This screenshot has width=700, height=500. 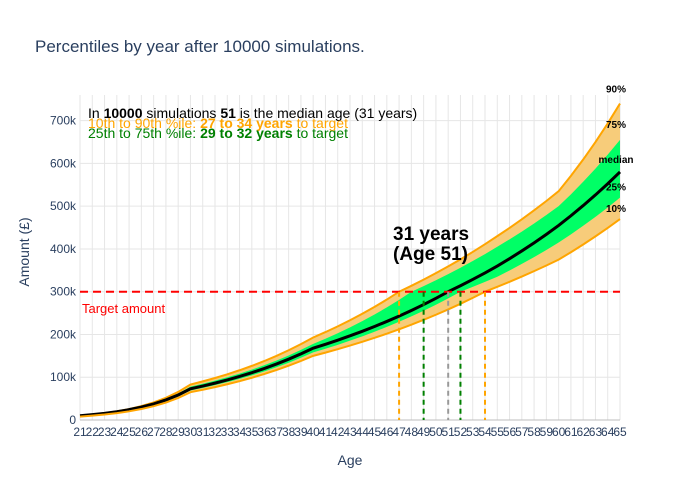 I want to click on x-tick-label: 52, so click(x=461, y=432).